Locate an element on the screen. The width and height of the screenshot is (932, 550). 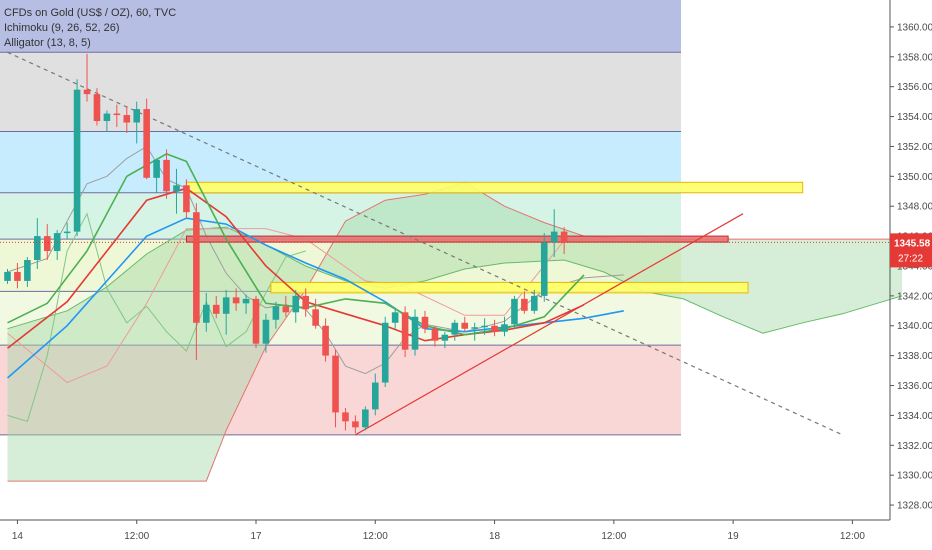
legend-alligator: Alligator (13, 8, 5) is located at coordinates (47, 43).